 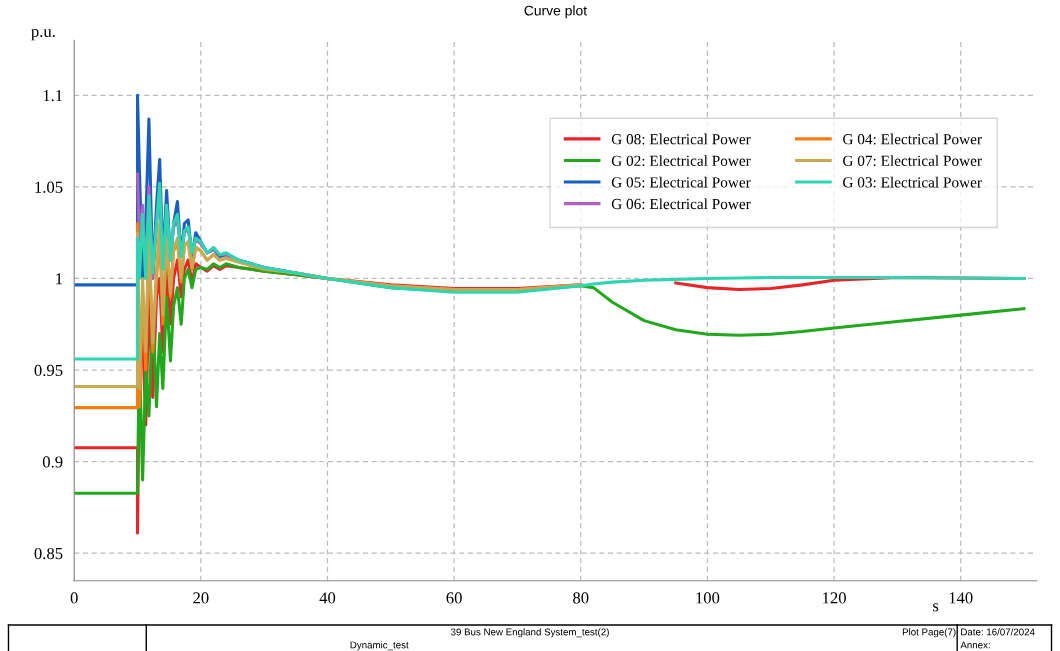 I want to click on legend-label: G 06: Electrical Power, so click(x=681, y=204).